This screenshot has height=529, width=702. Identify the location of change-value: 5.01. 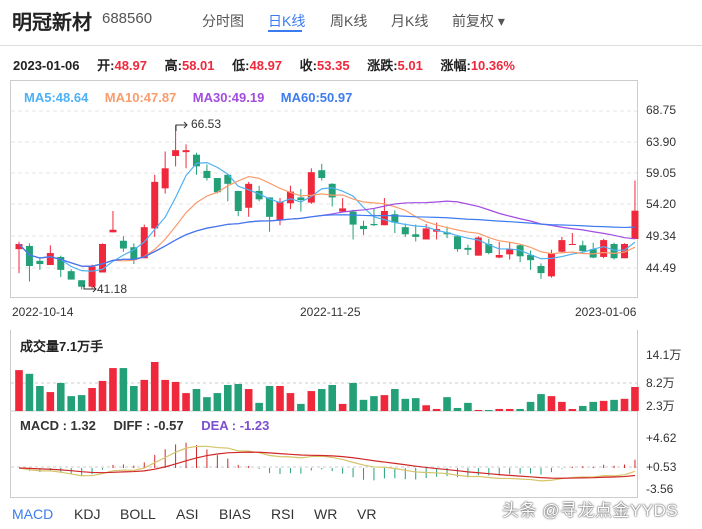
(410, 65).